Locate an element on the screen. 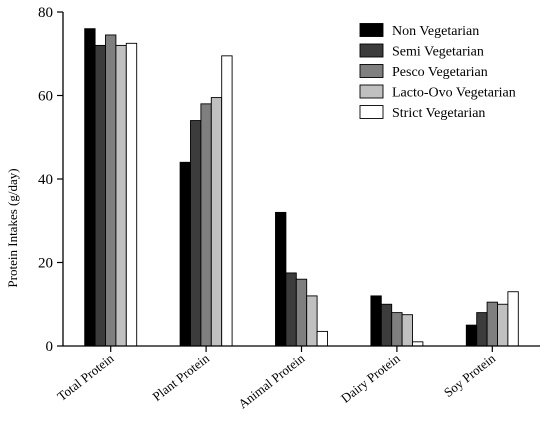 This screenshot has height=432, width=550. legend-label: Lacto-Ovo Vegetarian is located at coordinates (454, 93).